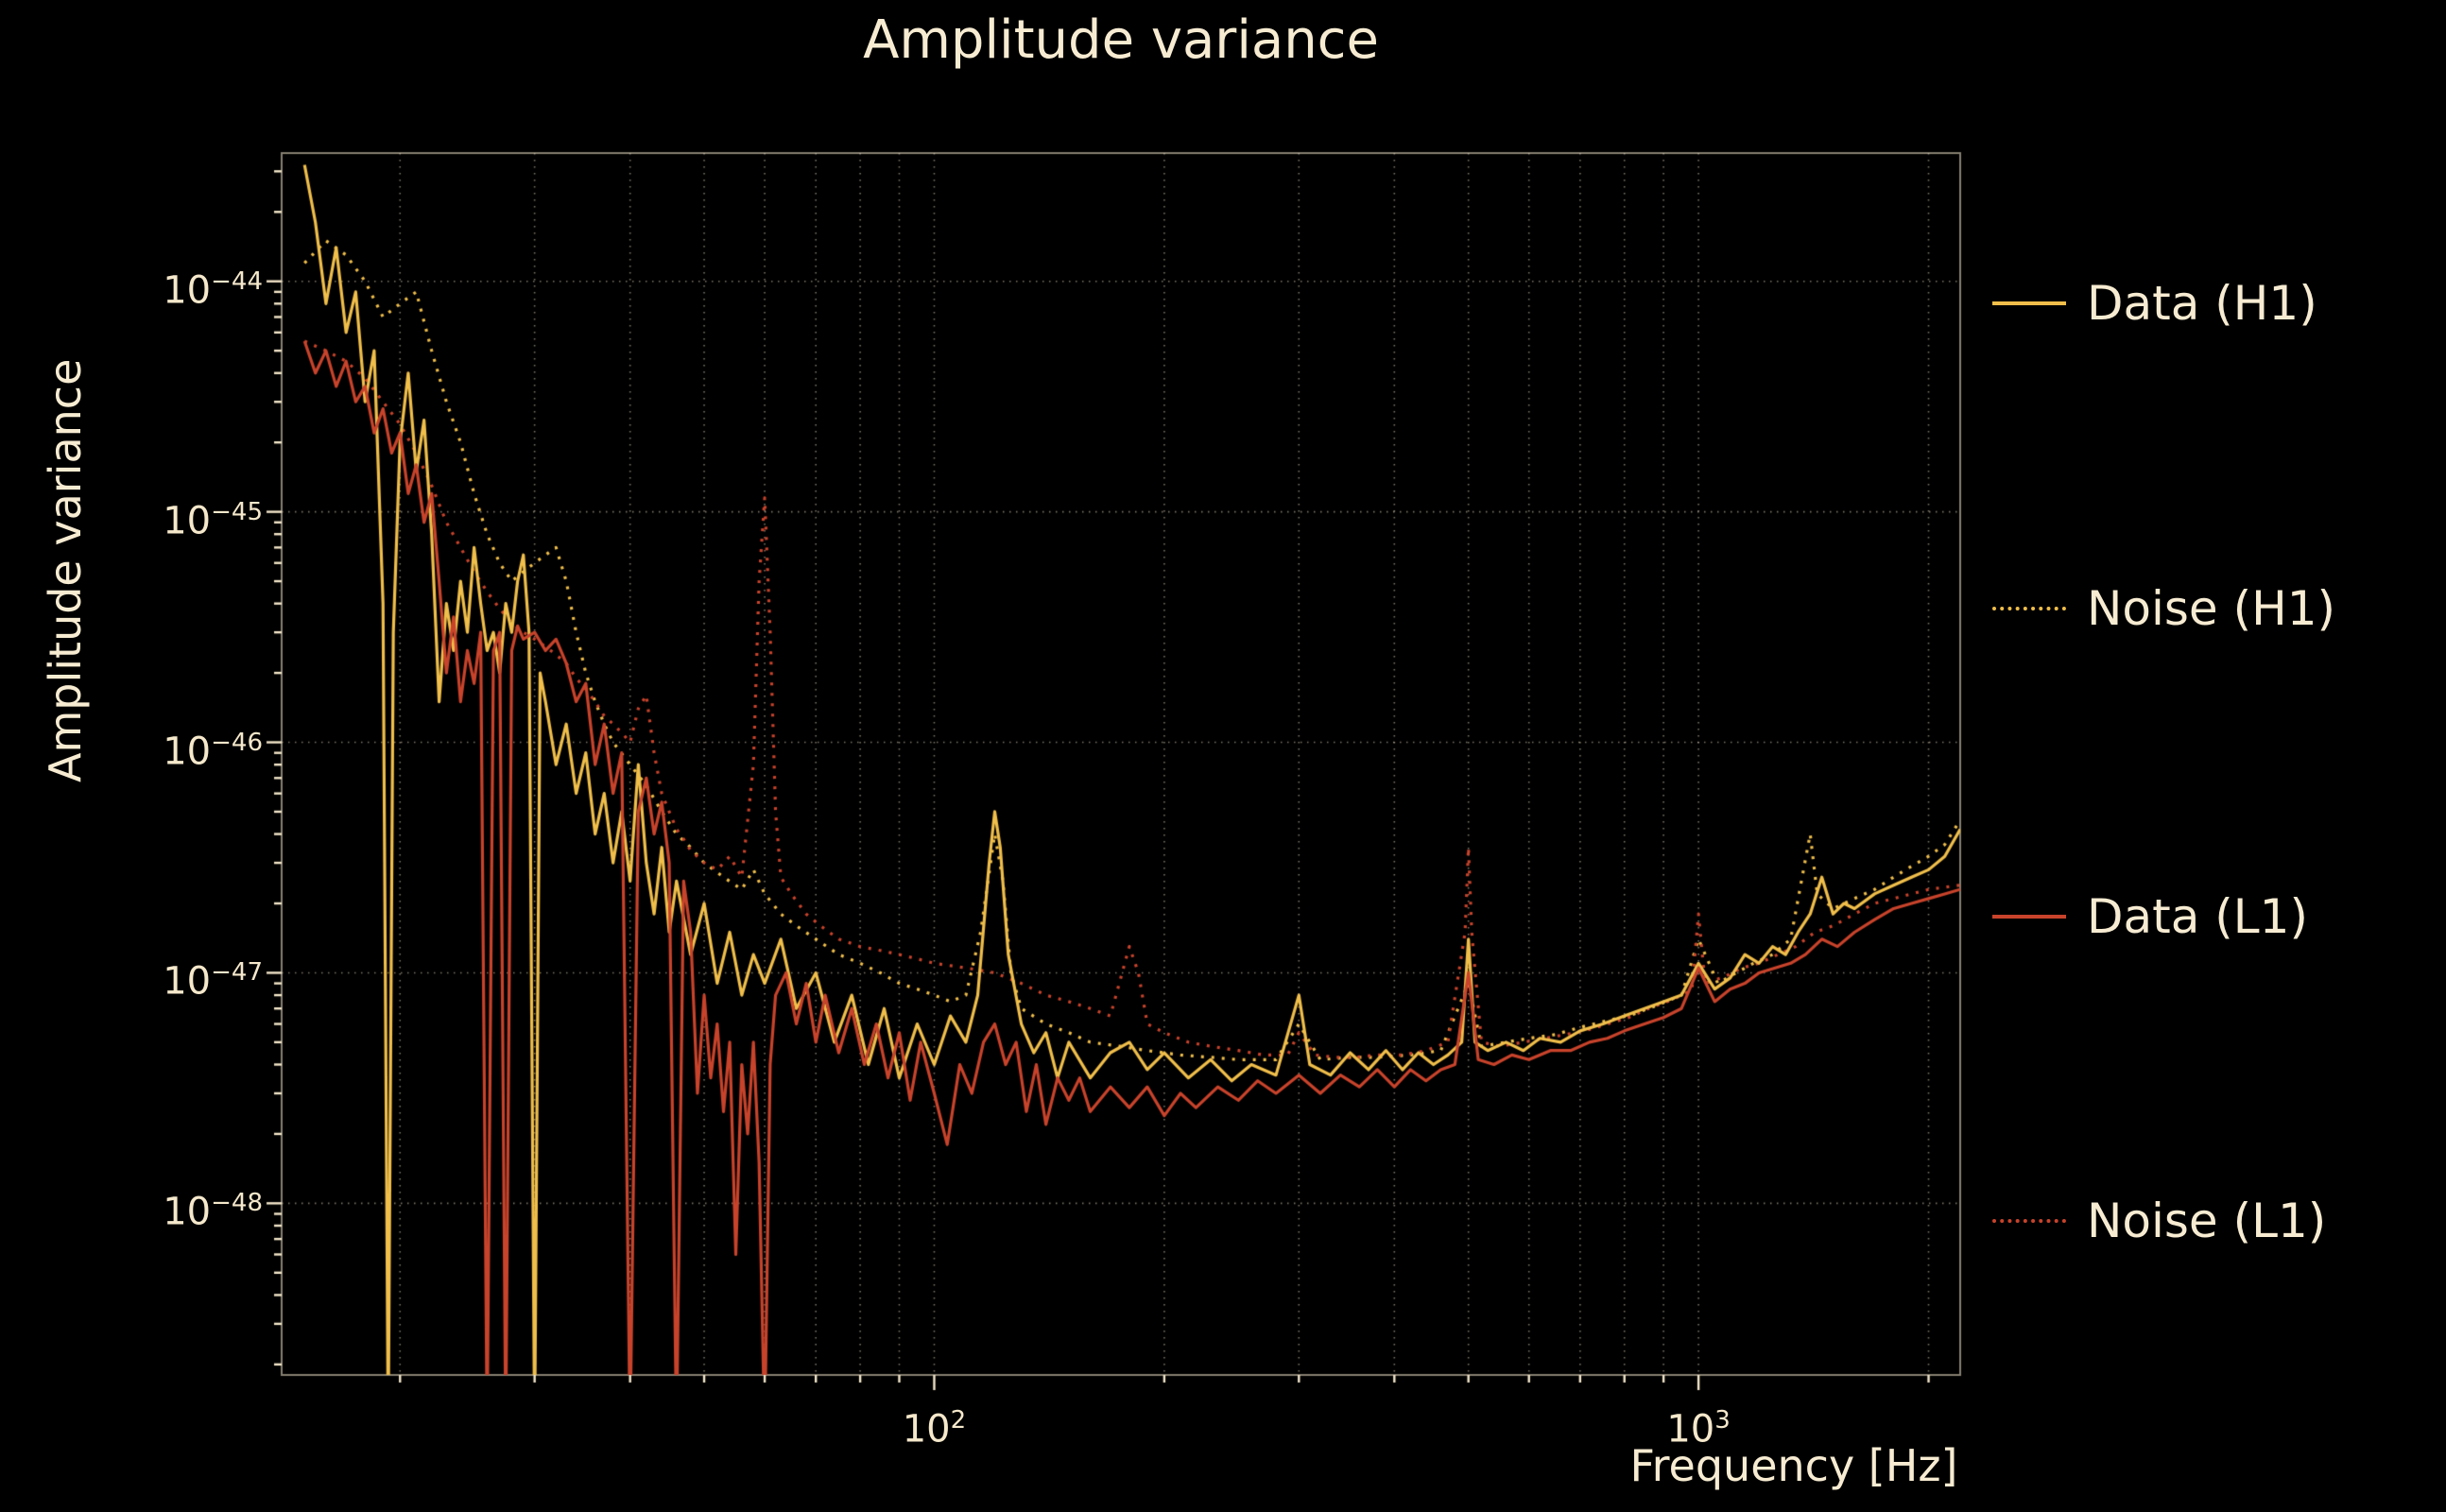 The height and width of the screenshot is (1512, 2446). What do you see at coordinates (2029, 303) in the screenshot?
I see `solid-line-sample-h1` at bounding box center [2029, 303].